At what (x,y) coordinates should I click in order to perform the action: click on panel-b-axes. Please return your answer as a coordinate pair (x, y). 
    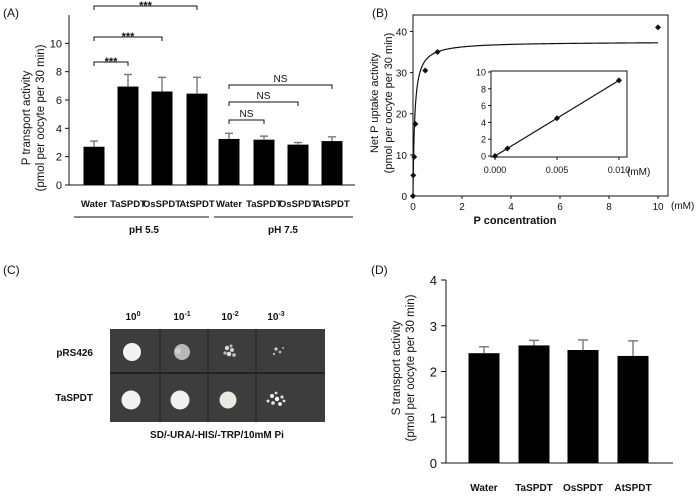
    Looking at the image, I should click on (540, 105).